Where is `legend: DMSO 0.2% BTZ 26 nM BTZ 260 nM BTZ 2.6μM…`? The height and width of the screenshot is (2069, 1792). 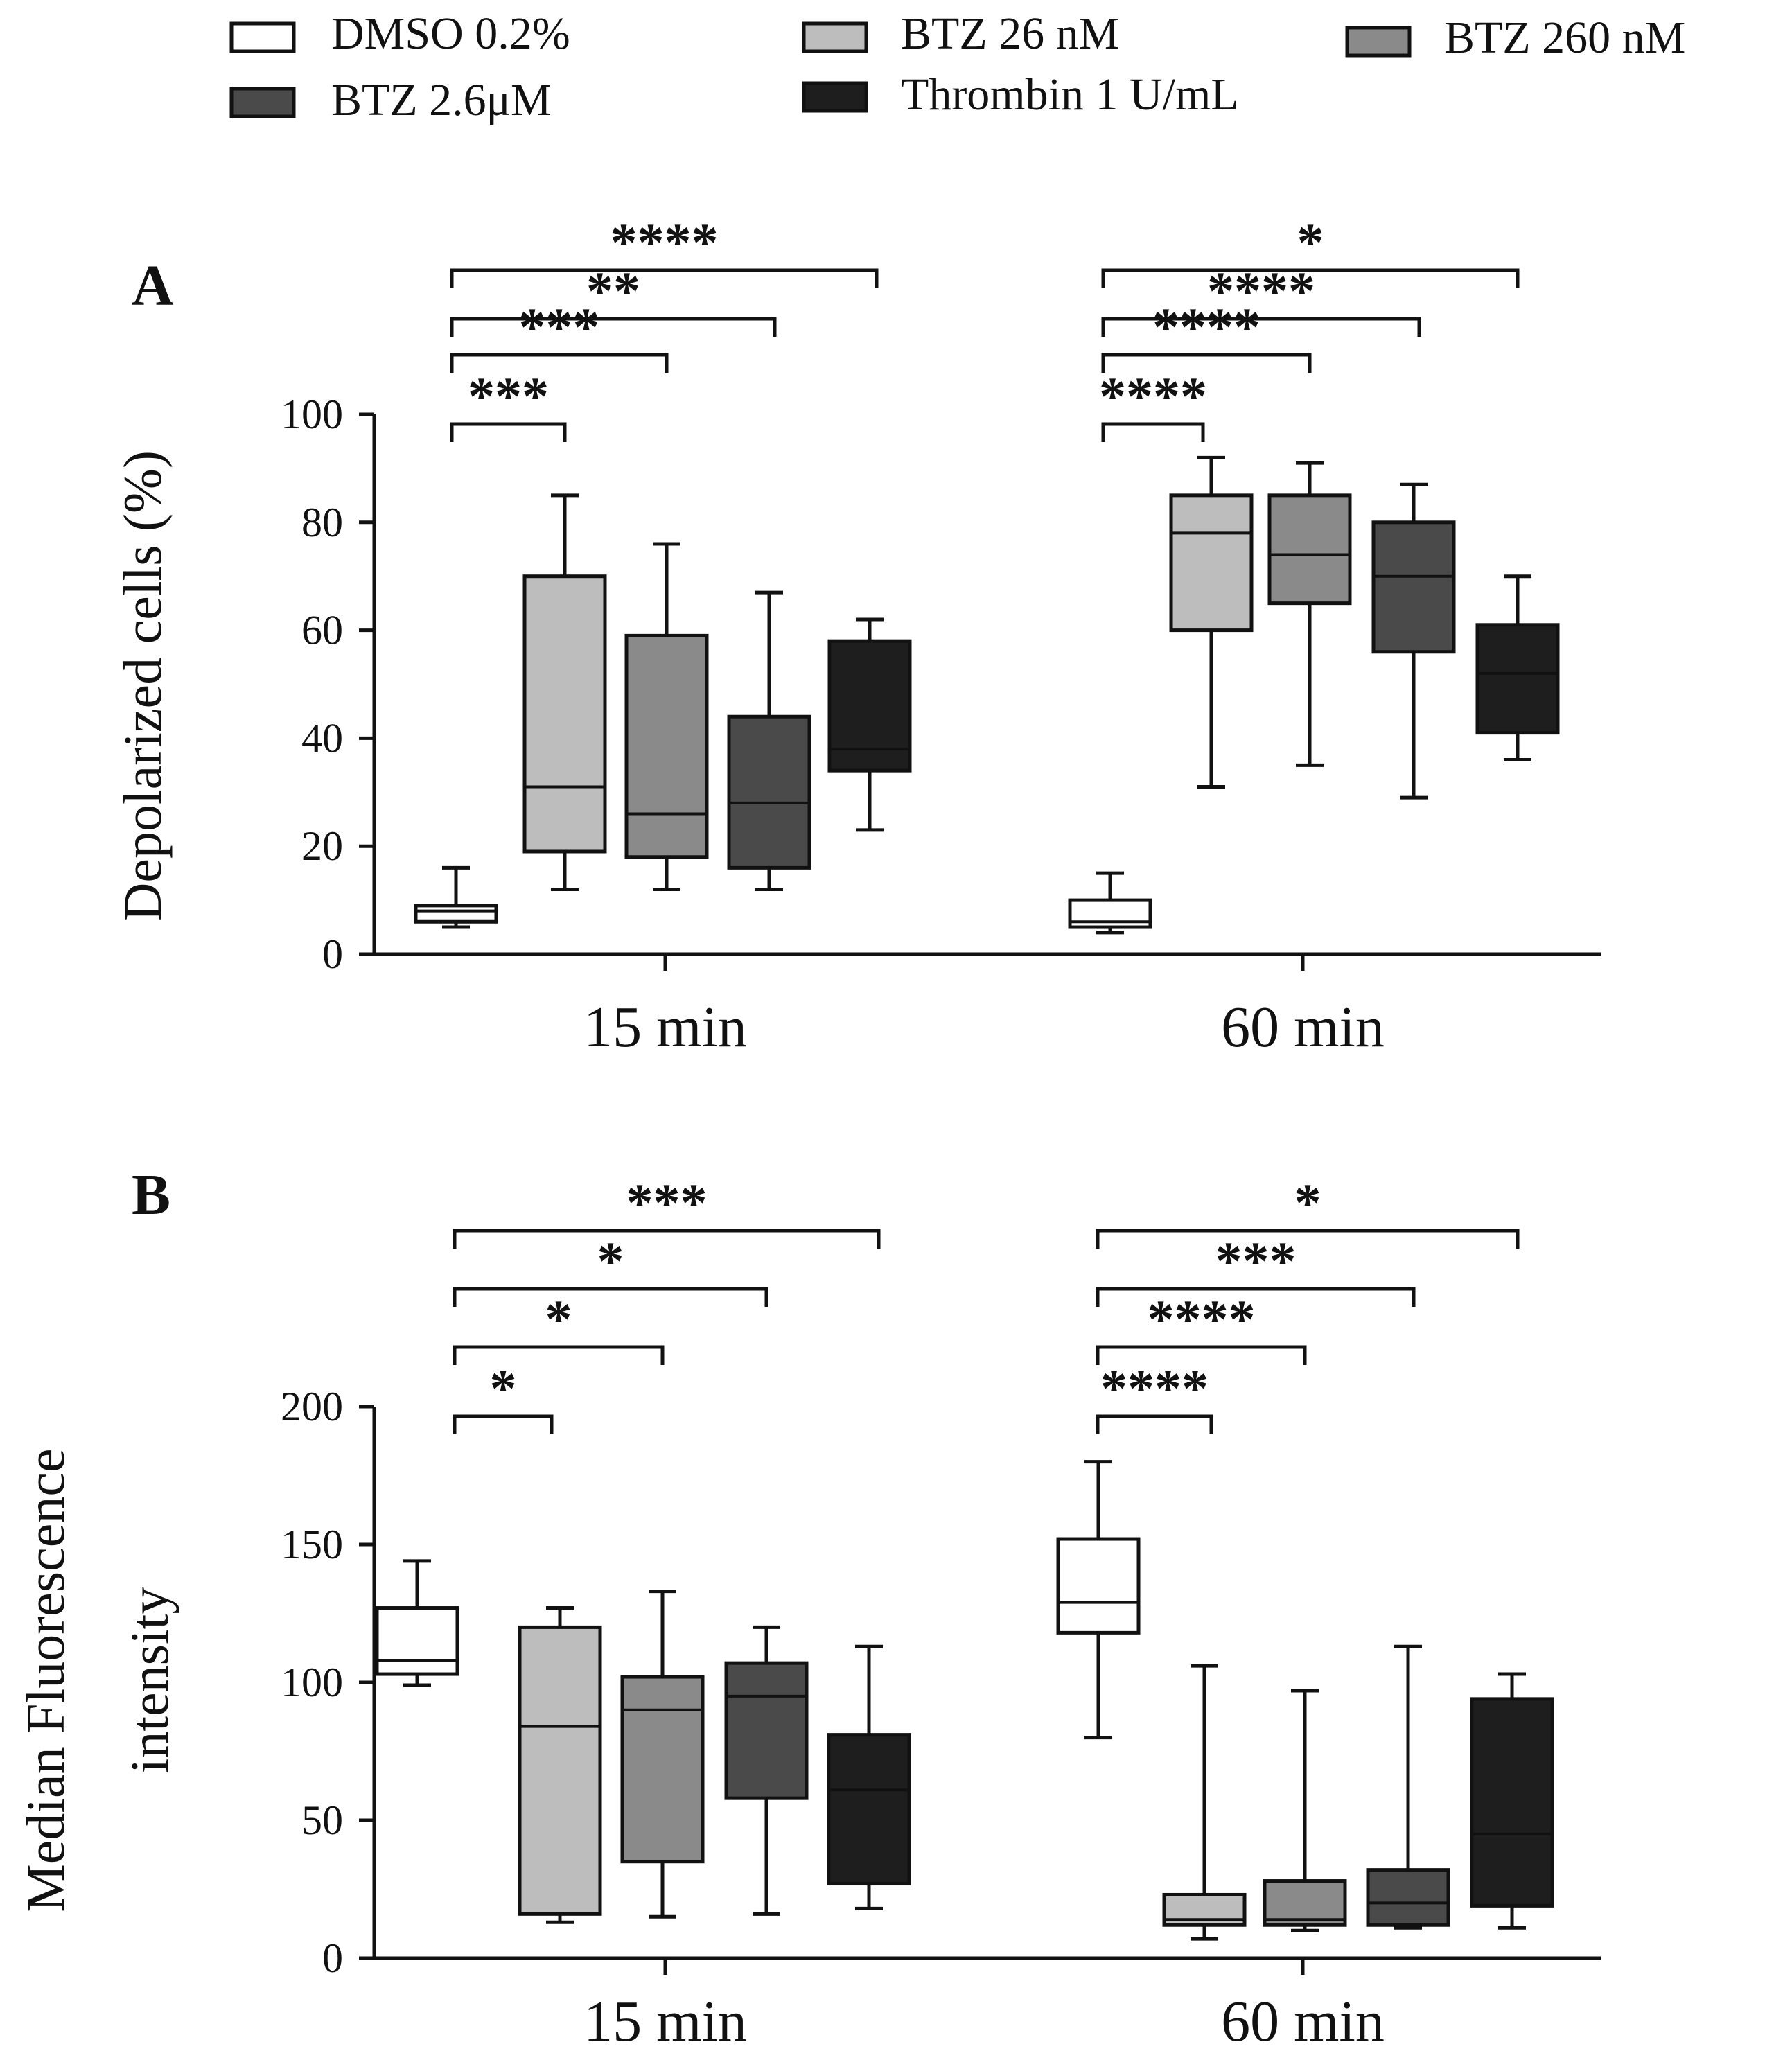 legend: DMSO 0.2% BTZ 26 nM BTZ 260 nM BTZ 2.6μM… is located at coordinates (957, 66).